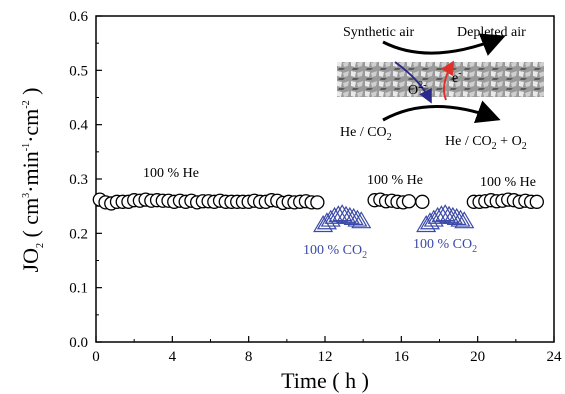  What do you see at coordinates (555, 357) in the screenshot?
I see `x-tick-label: 24` at bounding box center [555, 357].